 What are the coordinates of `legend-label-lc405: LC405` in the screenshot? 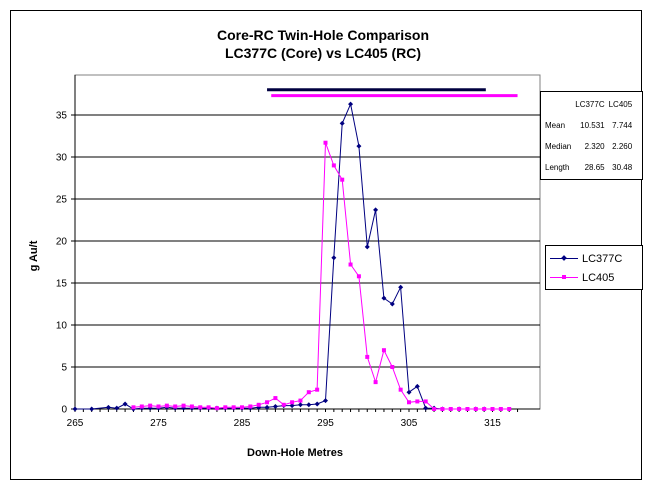 It's located at (598, 278).